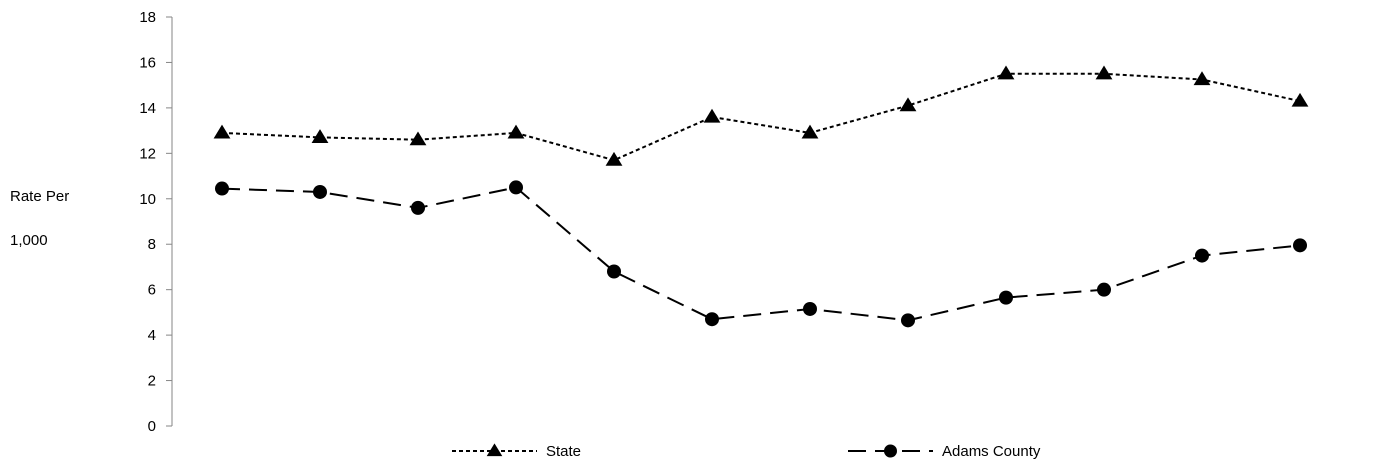  Describe the element at coordinates (147, 108) in the screenshot. I see `y-tick-label: 14` at that location.